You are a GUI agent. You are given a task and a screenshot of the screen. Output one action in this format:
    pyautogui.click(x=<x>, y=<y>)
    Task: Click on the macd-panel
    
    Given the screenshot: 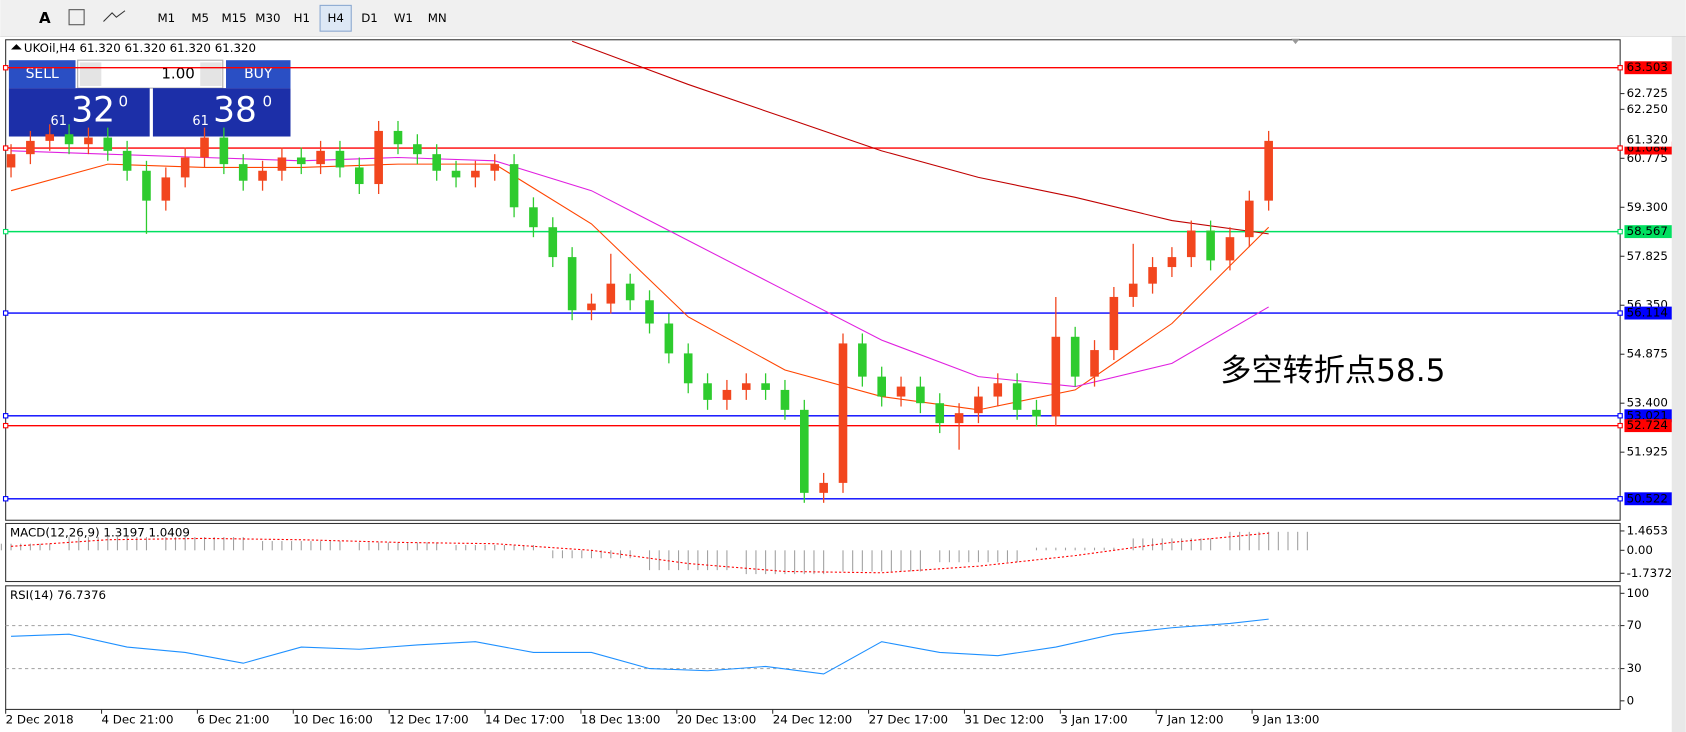 What is the action you would take?
    pyautogui.click(x=813, y=552)
    